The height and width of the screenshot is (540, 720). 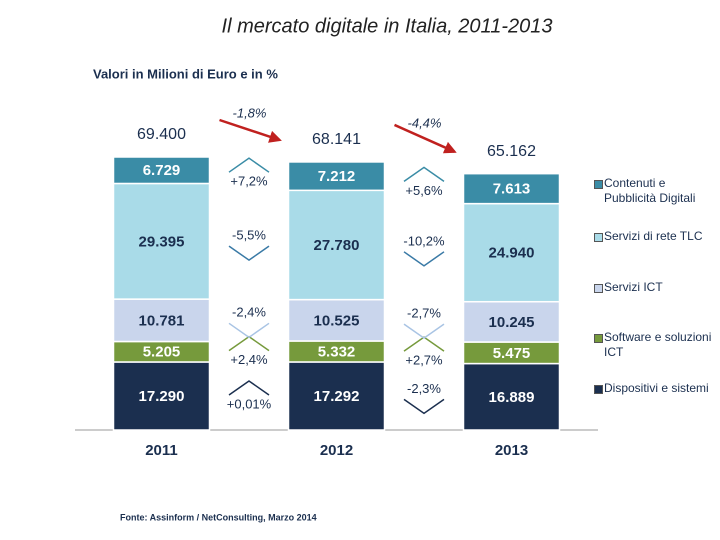 I want to click on chart-title: Il mercato digitale in Italia, 2011-2013, so click(x=387, y=26).